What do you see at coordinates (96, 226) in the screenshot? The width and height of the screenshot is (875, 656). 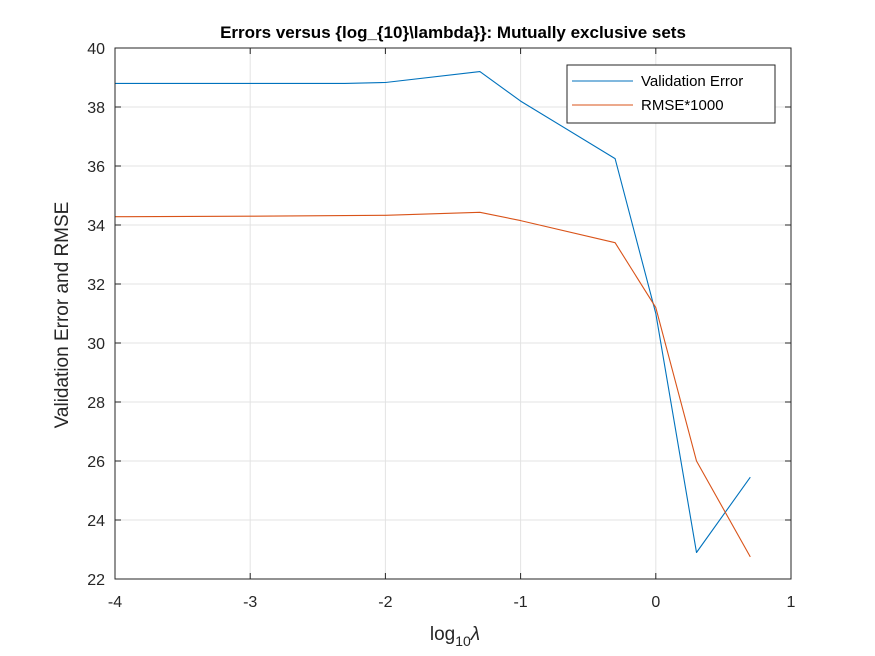 I see `y-tick-label: 34` at bounding box center [96, 226].